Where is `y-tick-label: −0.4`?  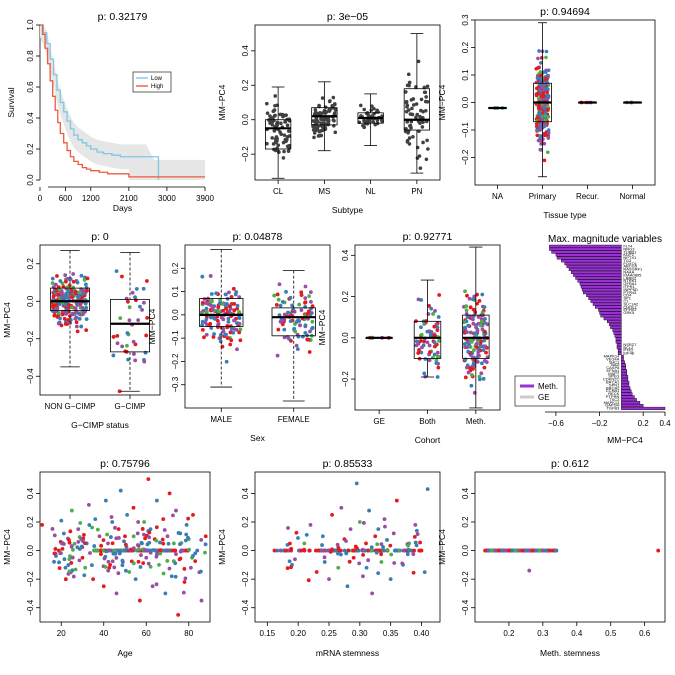 y-tick-label: −0.4 is located at coordinates (30, 376).